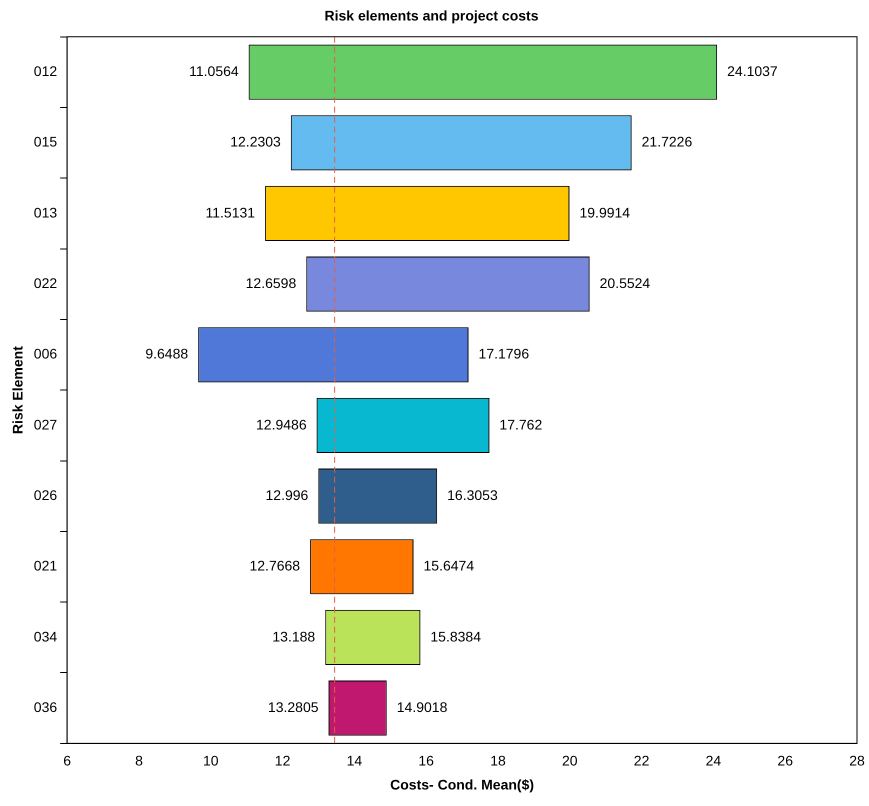 Image resolution: width=869 pixels, height=806 pixels. Describe the element at coordinates (354, 760) in the screenshot. I see `x-tick-label: 14` at that location.